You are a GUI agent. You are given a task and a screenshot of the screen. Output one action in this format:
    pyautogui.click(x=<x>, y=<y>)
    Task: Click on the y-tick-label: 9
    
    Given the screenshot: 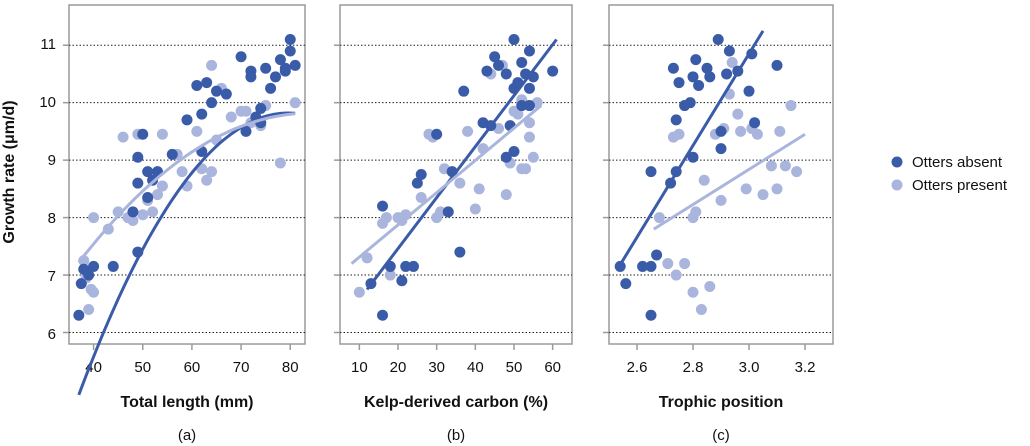 What is the action you would take?
    pyautogui.click(x=52, y=160)
    